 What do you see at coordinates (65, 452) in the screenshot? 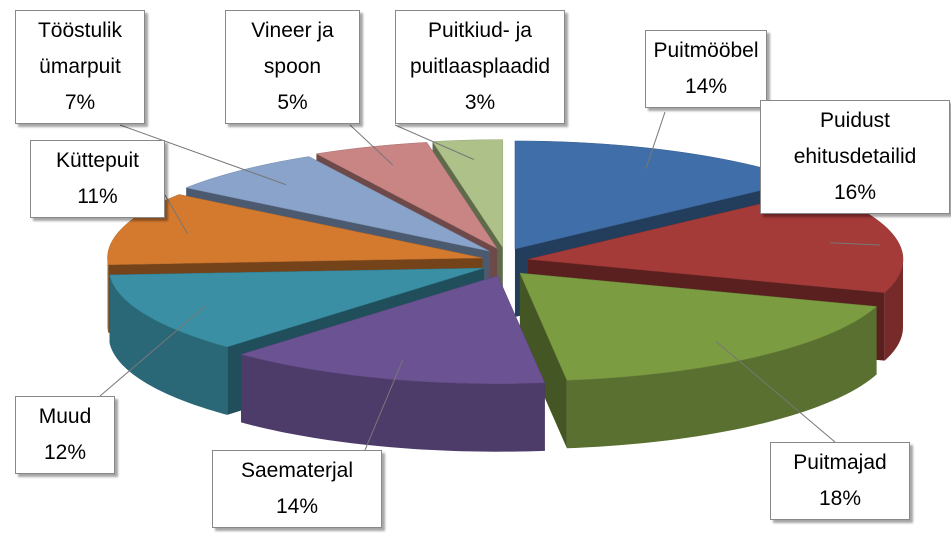
I see `value-label: 12%` at bounding box center [65, 452].